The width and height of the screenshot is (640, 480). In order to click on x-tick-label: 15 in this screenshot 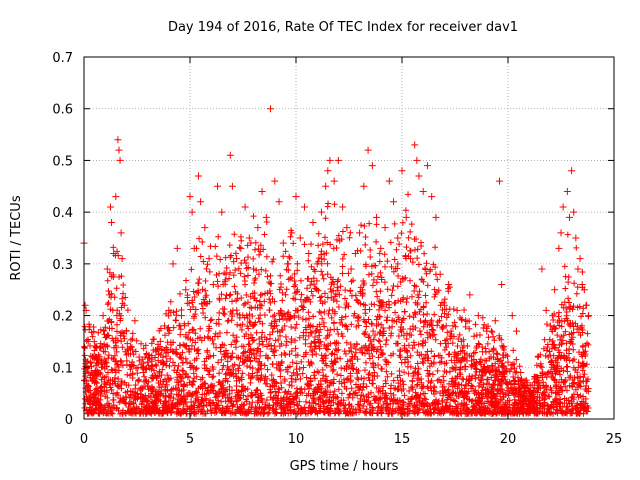, I will do `click(402, 439)`.